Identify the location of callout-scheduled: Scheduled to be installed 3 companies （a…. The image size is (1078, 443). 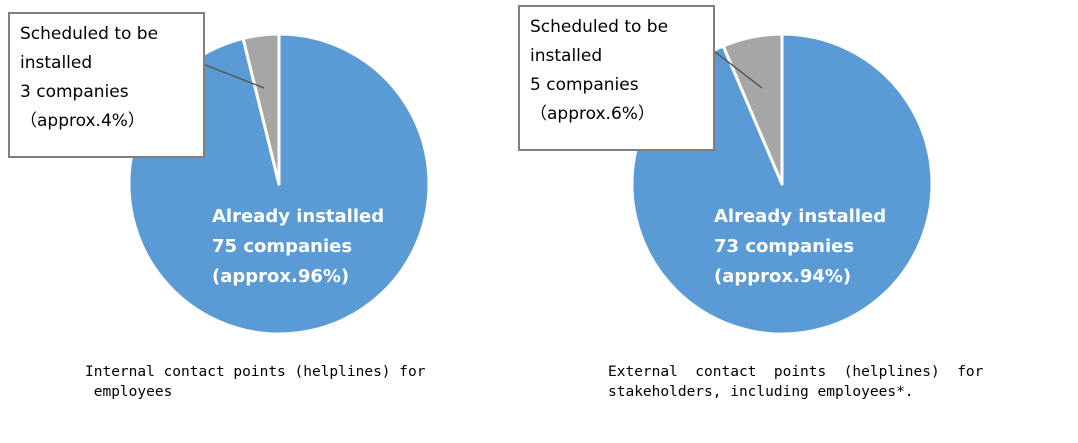
(106, 85).